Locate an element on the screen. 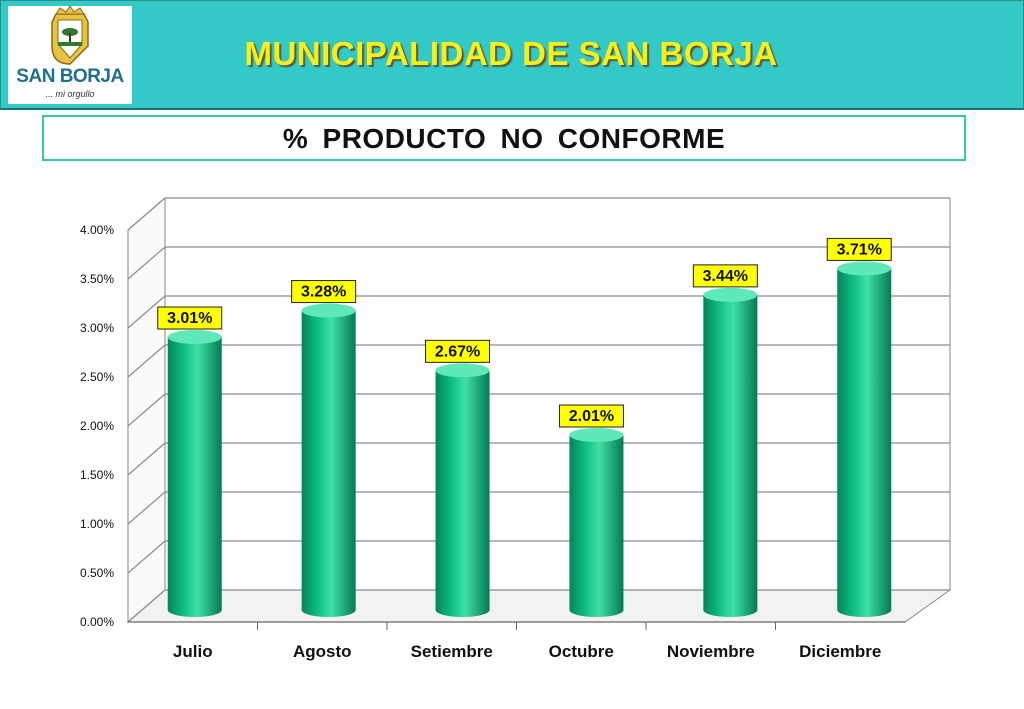  value-label: 2.67% is located at coordinates (457, 351).